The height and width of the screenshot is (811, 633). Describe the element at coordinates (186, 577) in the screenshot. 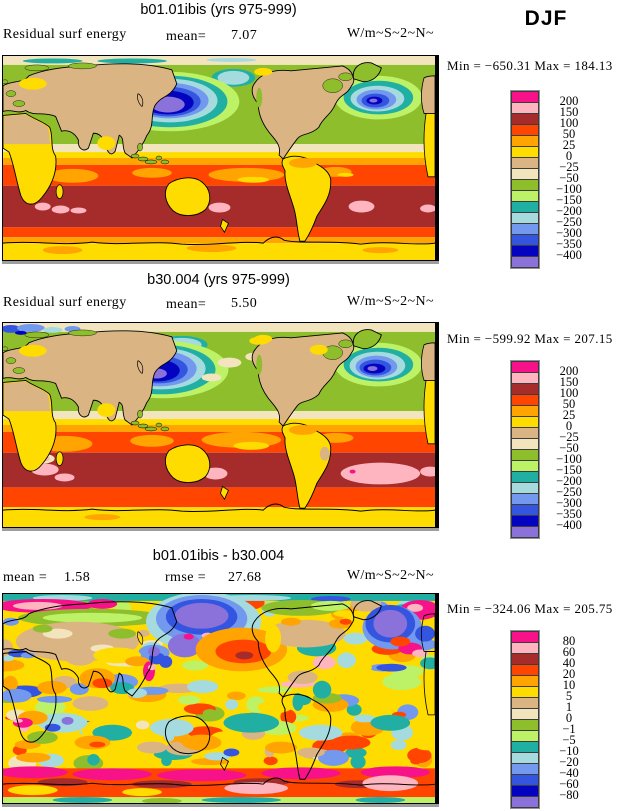

I see `panel-3-rmse-label: rmse =` at that location.